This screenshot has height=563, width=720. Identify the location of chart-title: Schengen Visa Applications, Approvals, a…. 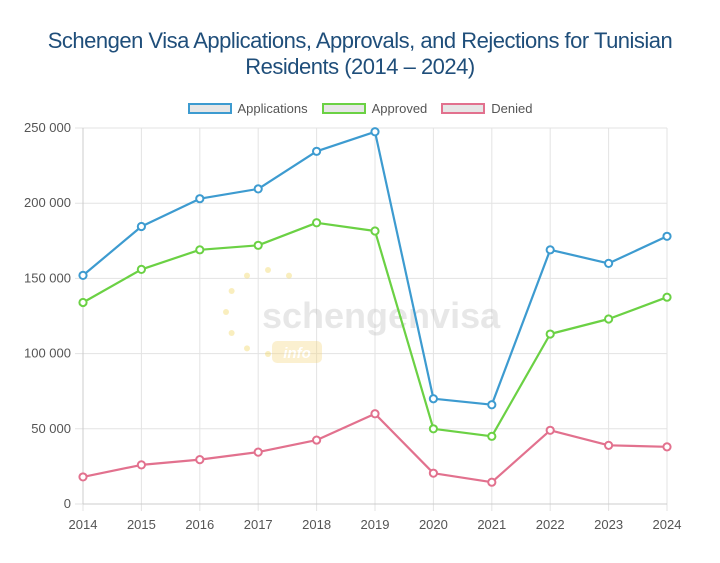
(360, 53).